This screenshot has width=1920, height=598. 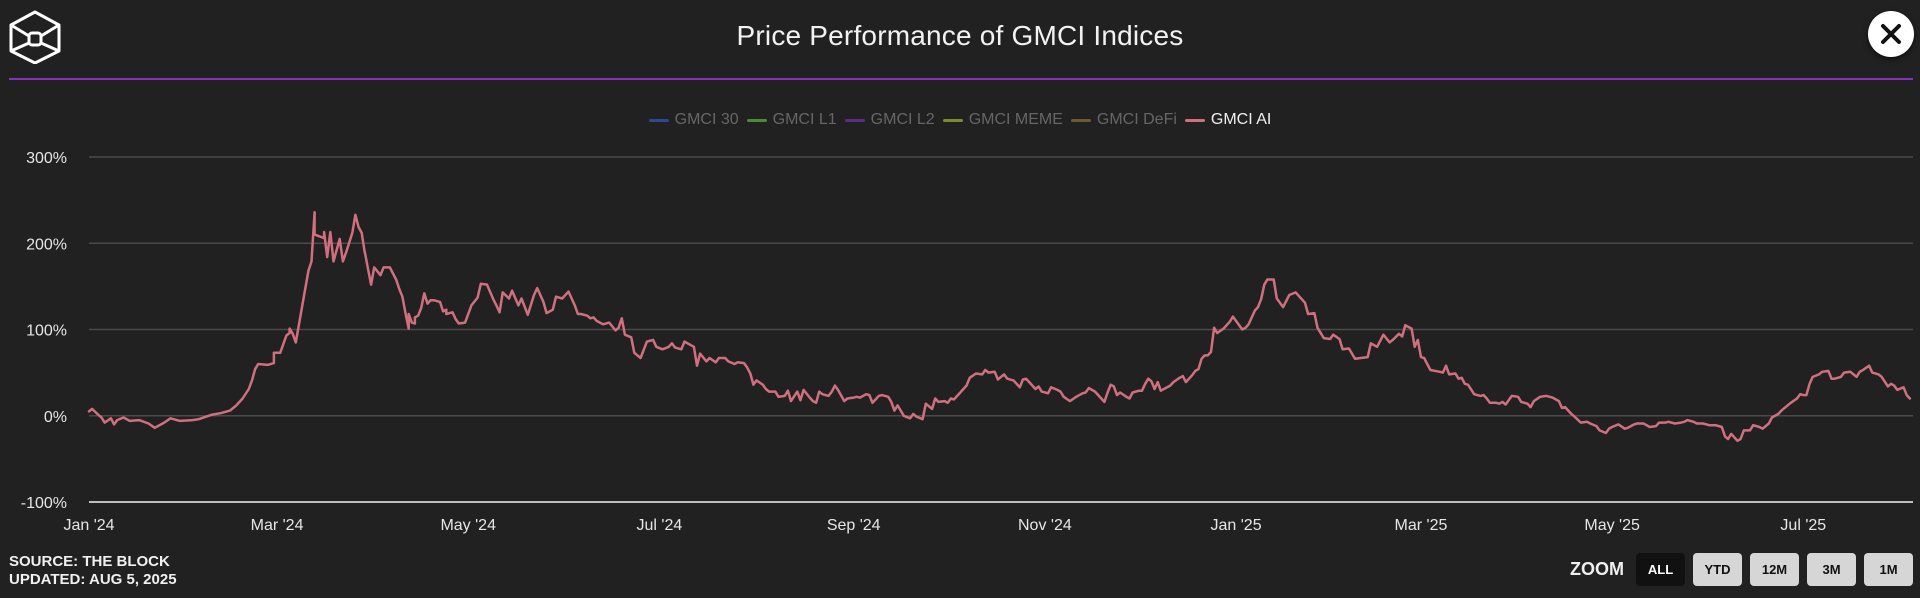 What do you see at coordinates (1831, 569) in the screenshot?
I see `zoom-3m-button: 3M` at bounding box center [1831, 569].